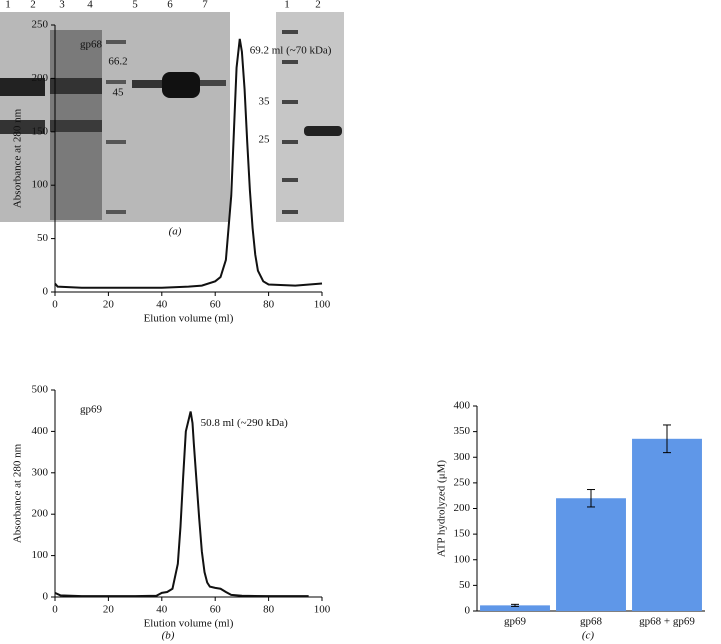 This screenshot has height=644, width=721. I want to click on x-tick-label: gp69, so click(515, 622).